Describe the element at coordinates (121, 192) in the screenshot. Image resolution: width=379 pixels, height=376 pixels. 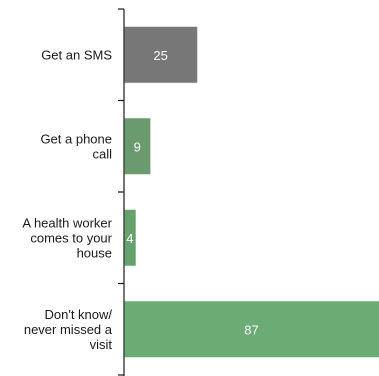
I see `y-axis-ticks` at that location.